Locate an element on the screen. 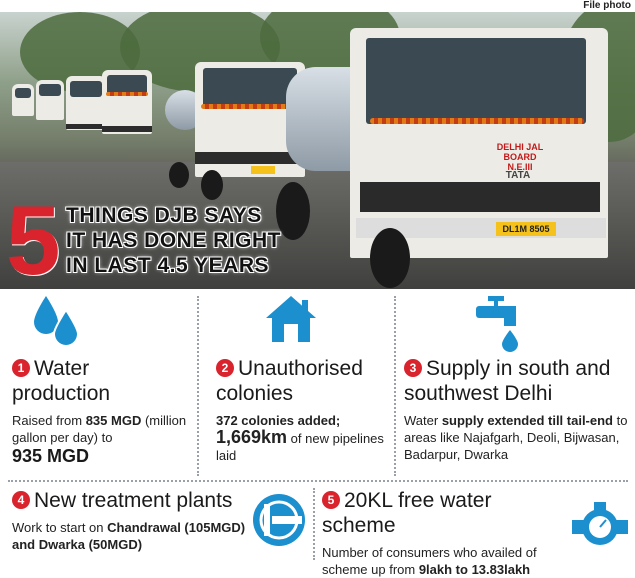 The image size is (635, 578). item-text-bold: 835 MGD is located at coordinates (113, 420).